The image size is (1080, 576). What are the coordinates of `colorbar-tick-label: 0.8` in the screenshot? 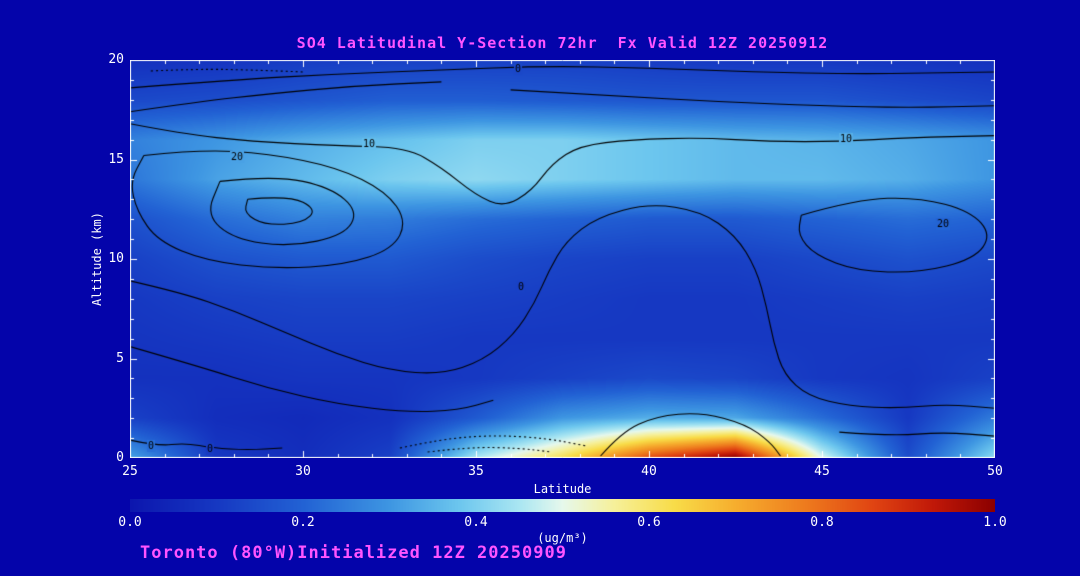 It's located at (822, 522).